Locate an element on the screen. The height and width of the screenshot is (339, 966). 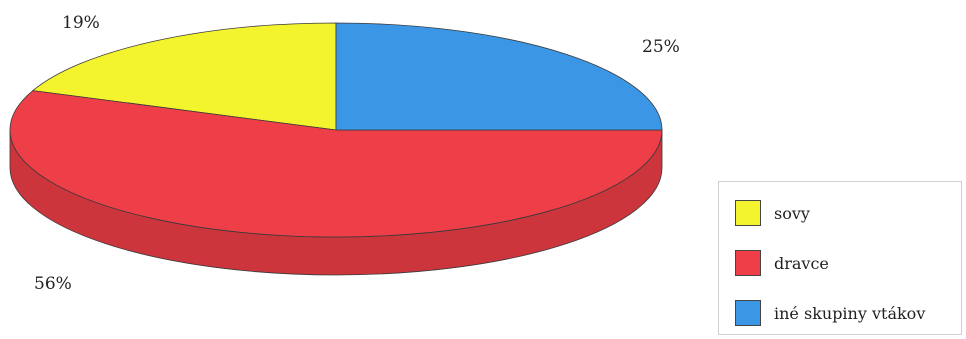
legend-label-ine-skupiny: iné skupiny vtákov is located at coordinates (850, 313).